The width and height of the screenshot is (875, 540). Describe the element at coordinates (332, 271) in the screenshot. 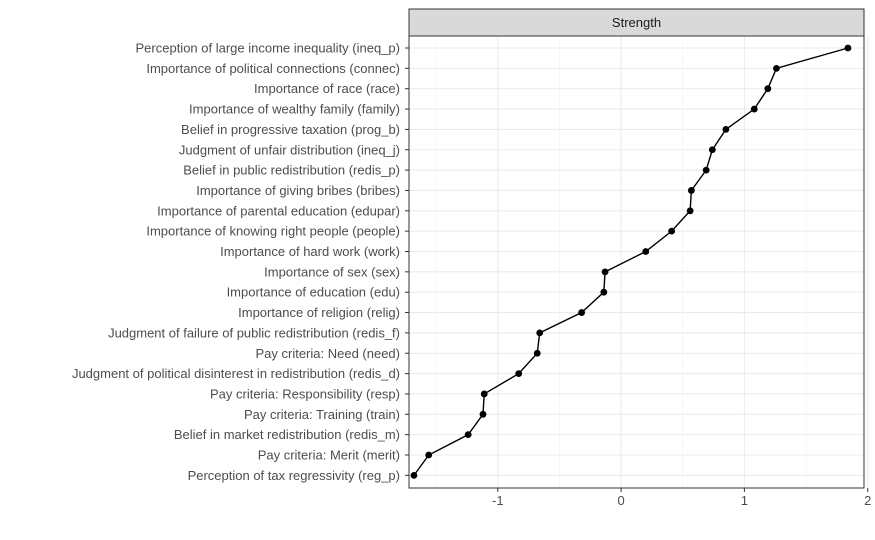

I see `y-tick-label: Importance of sex (sex)` at that location.